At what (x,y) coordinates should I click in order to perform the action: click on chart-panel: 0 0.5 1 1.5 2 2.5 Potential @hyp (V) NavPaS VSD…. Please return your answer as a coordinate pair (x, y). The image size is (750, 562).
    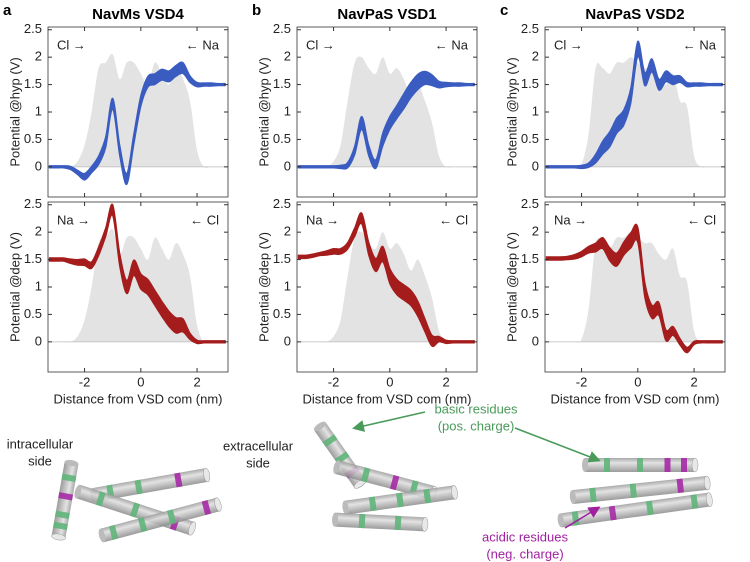
    Looking at the image, I should click on (365, 100).